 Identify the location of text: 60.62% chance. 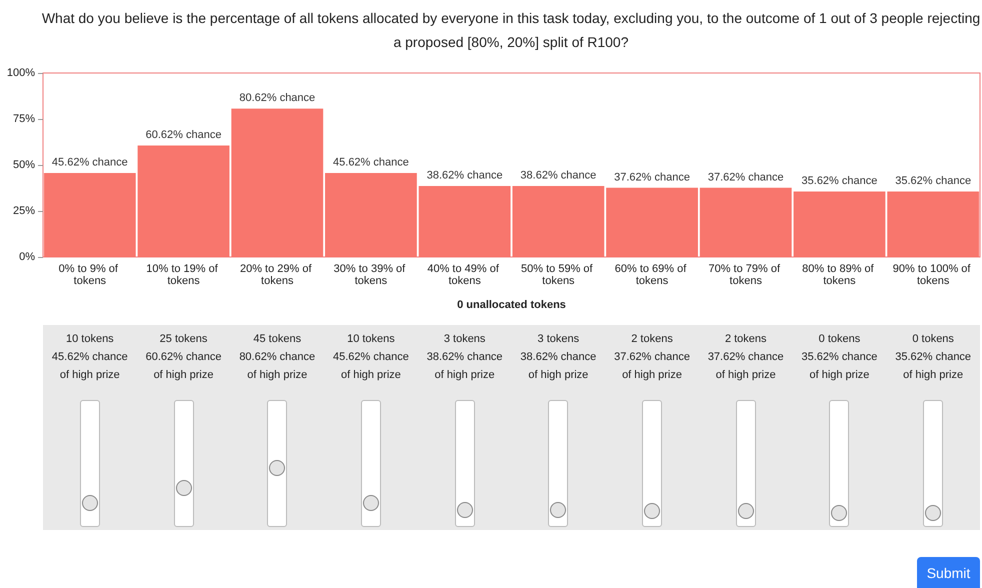
(184, 134).